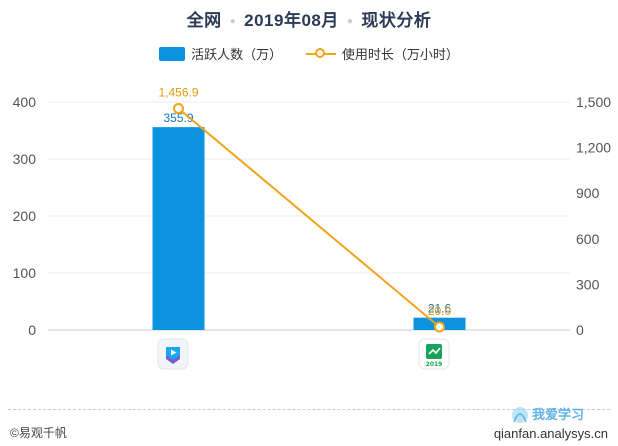 This screenshot has width=618, height=446. What do you see at coordinates (38, 433) in the screenshot?
I see `footer-copyright: ©易观千帆` at bounding box center [38, 433].